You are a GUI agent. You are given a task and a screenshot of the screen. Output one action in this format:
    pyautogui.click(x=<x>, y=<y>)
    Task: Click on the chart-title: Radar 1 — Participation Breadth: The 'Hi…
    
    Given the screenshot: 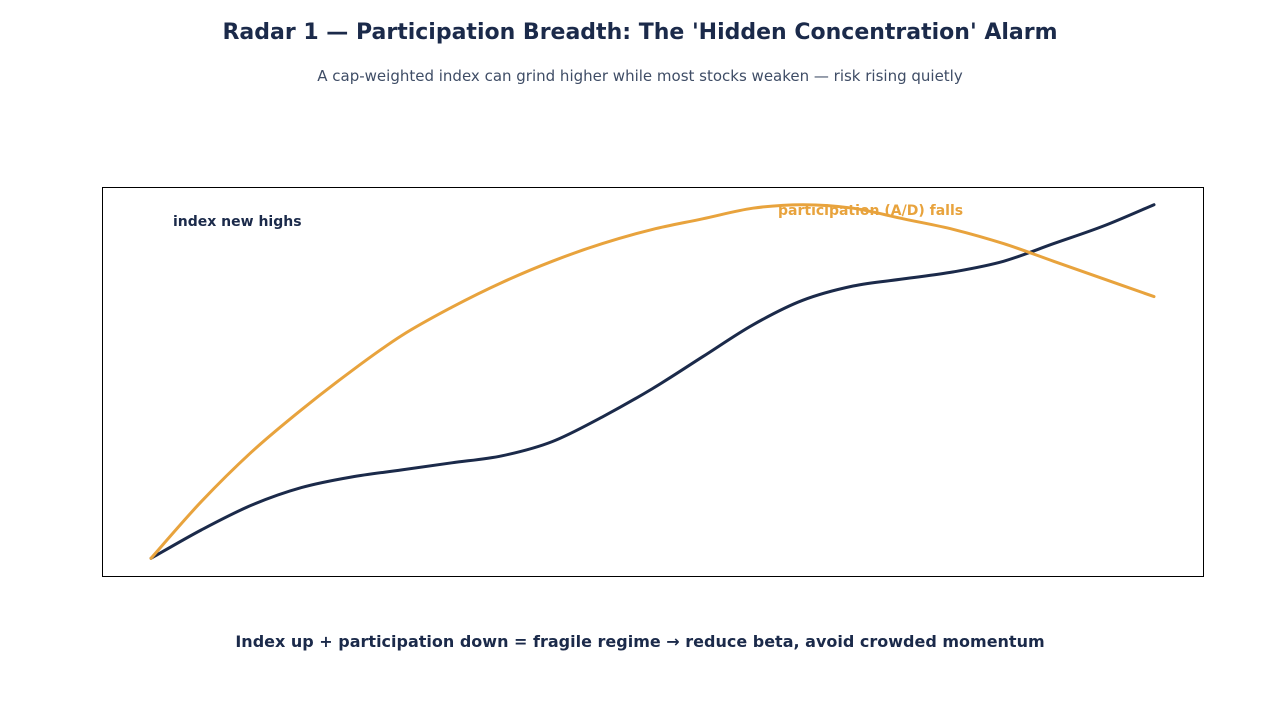 What is the action you would take?
    pyautogui.click(x=640, y=32)
    